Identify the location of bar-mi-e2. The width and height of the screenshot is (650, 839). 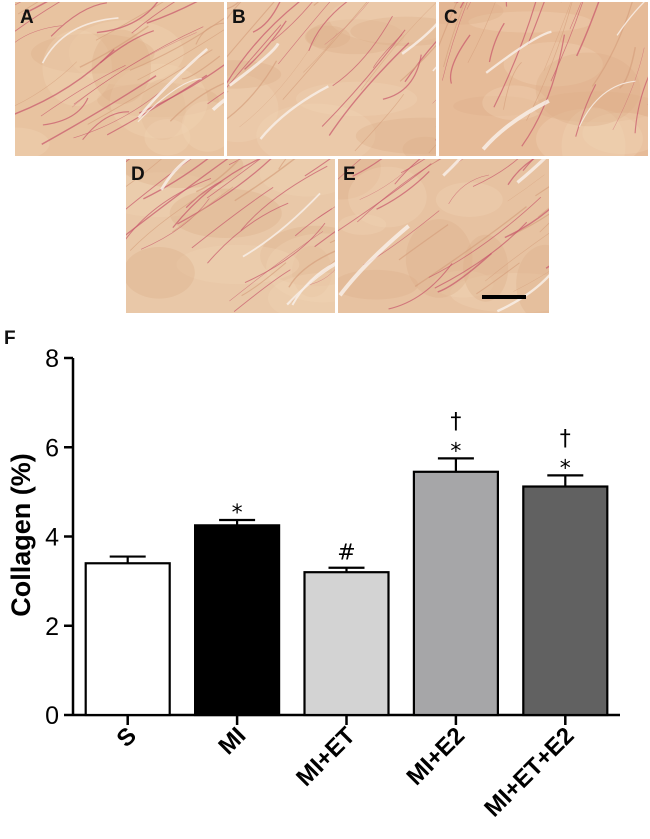
(455, 593).